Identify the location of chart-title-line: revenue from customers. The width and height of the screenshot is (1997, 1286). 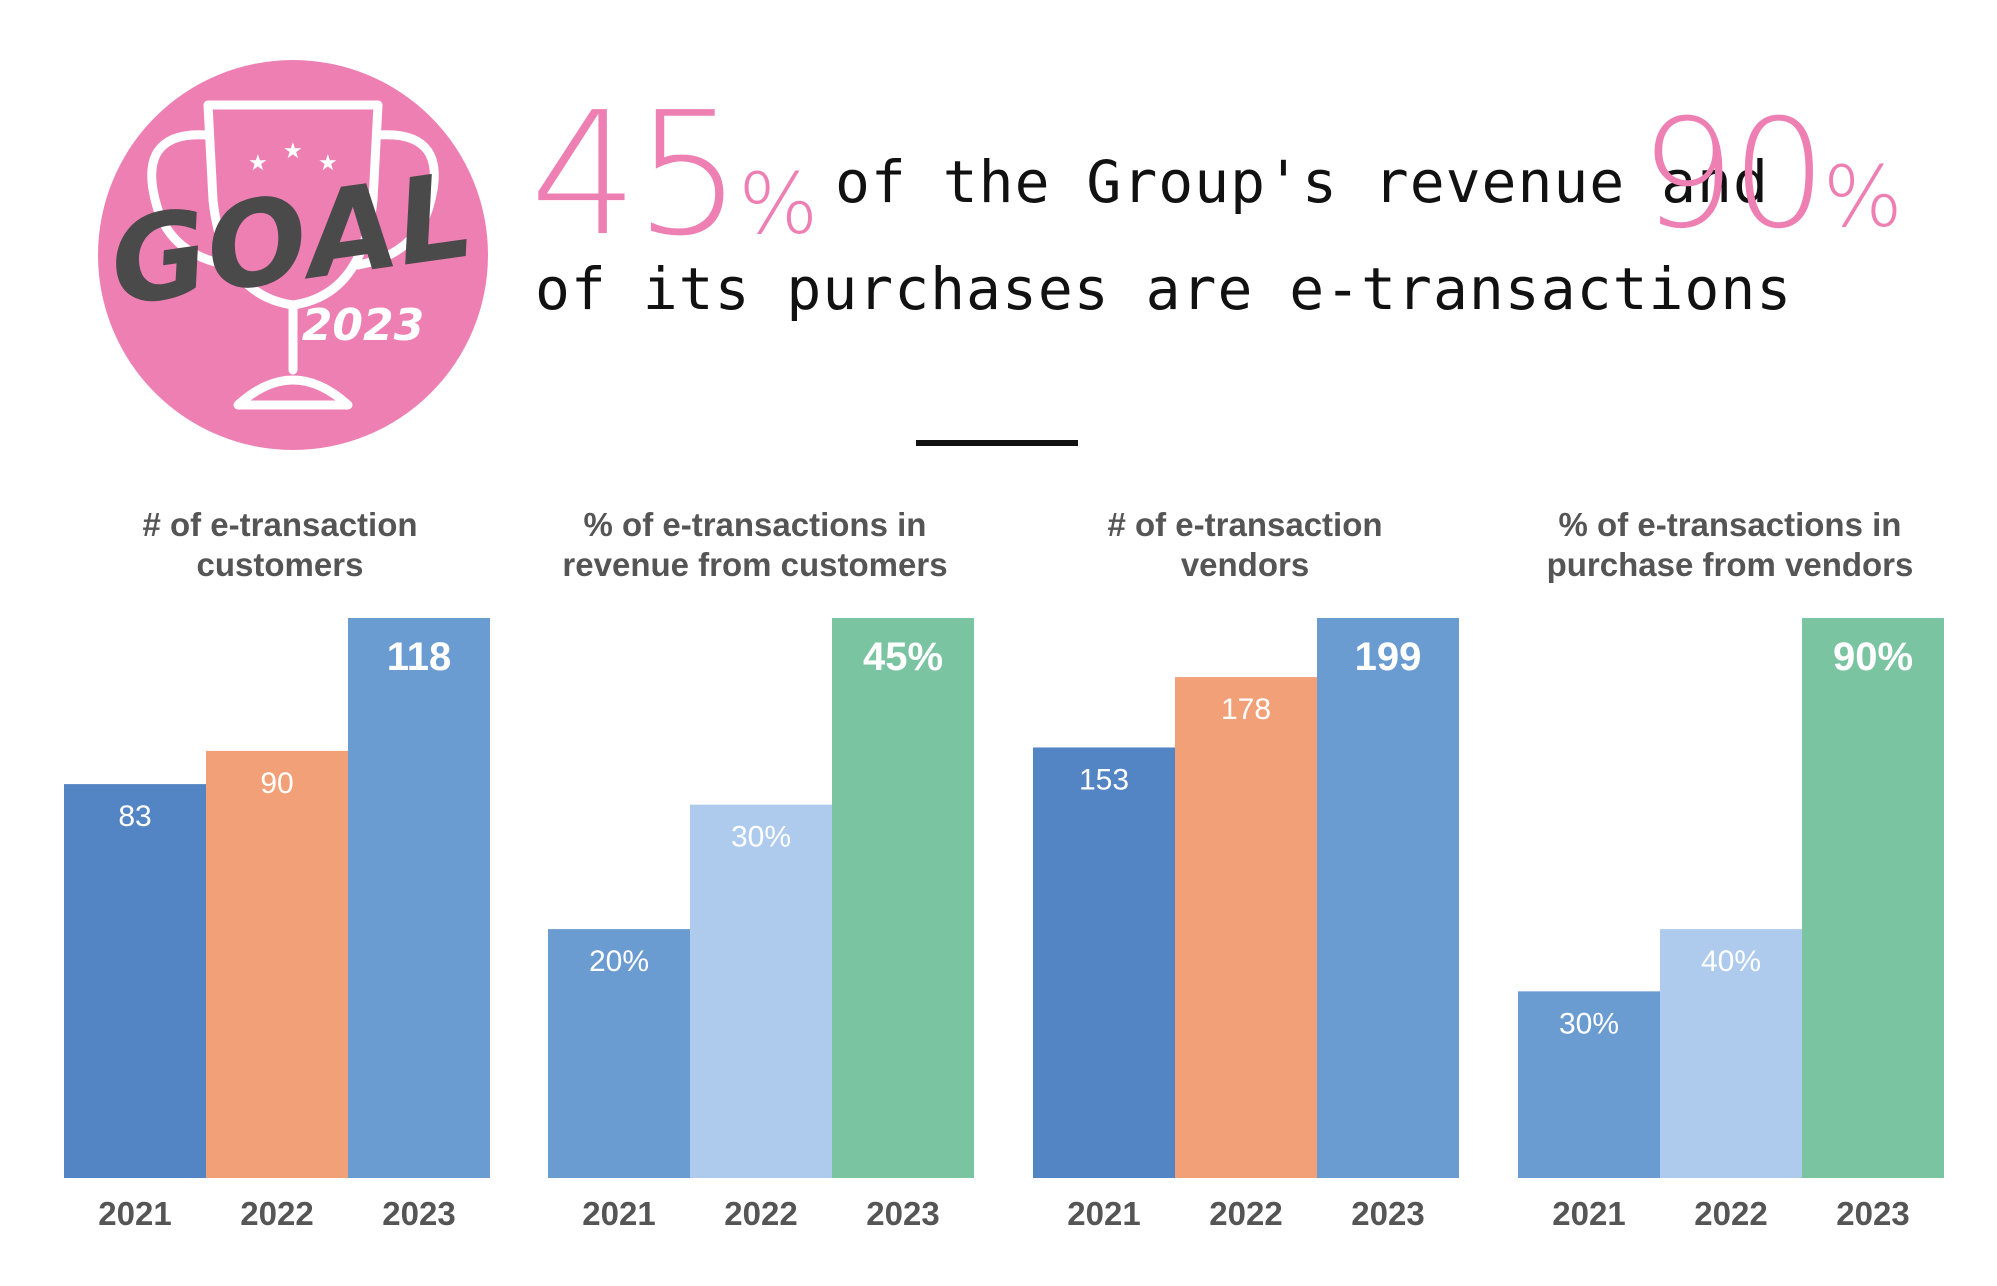
(755, 564).